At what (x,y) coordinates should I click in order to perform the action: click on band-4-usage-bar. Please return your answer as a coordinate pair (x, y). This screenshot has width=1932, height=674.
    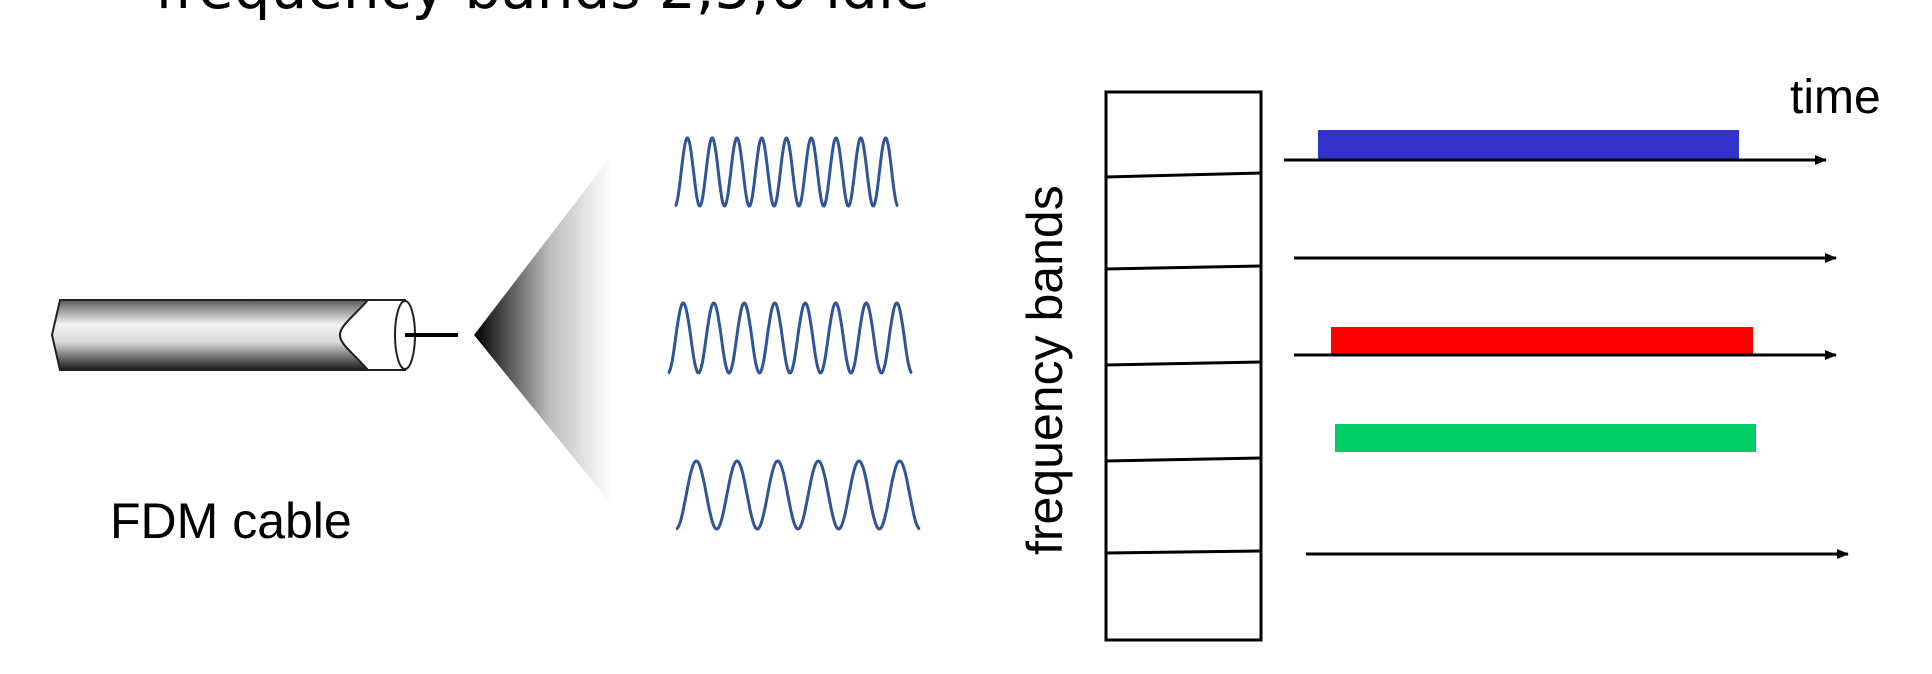
    Looking at the image, I should click on (1545, 438).